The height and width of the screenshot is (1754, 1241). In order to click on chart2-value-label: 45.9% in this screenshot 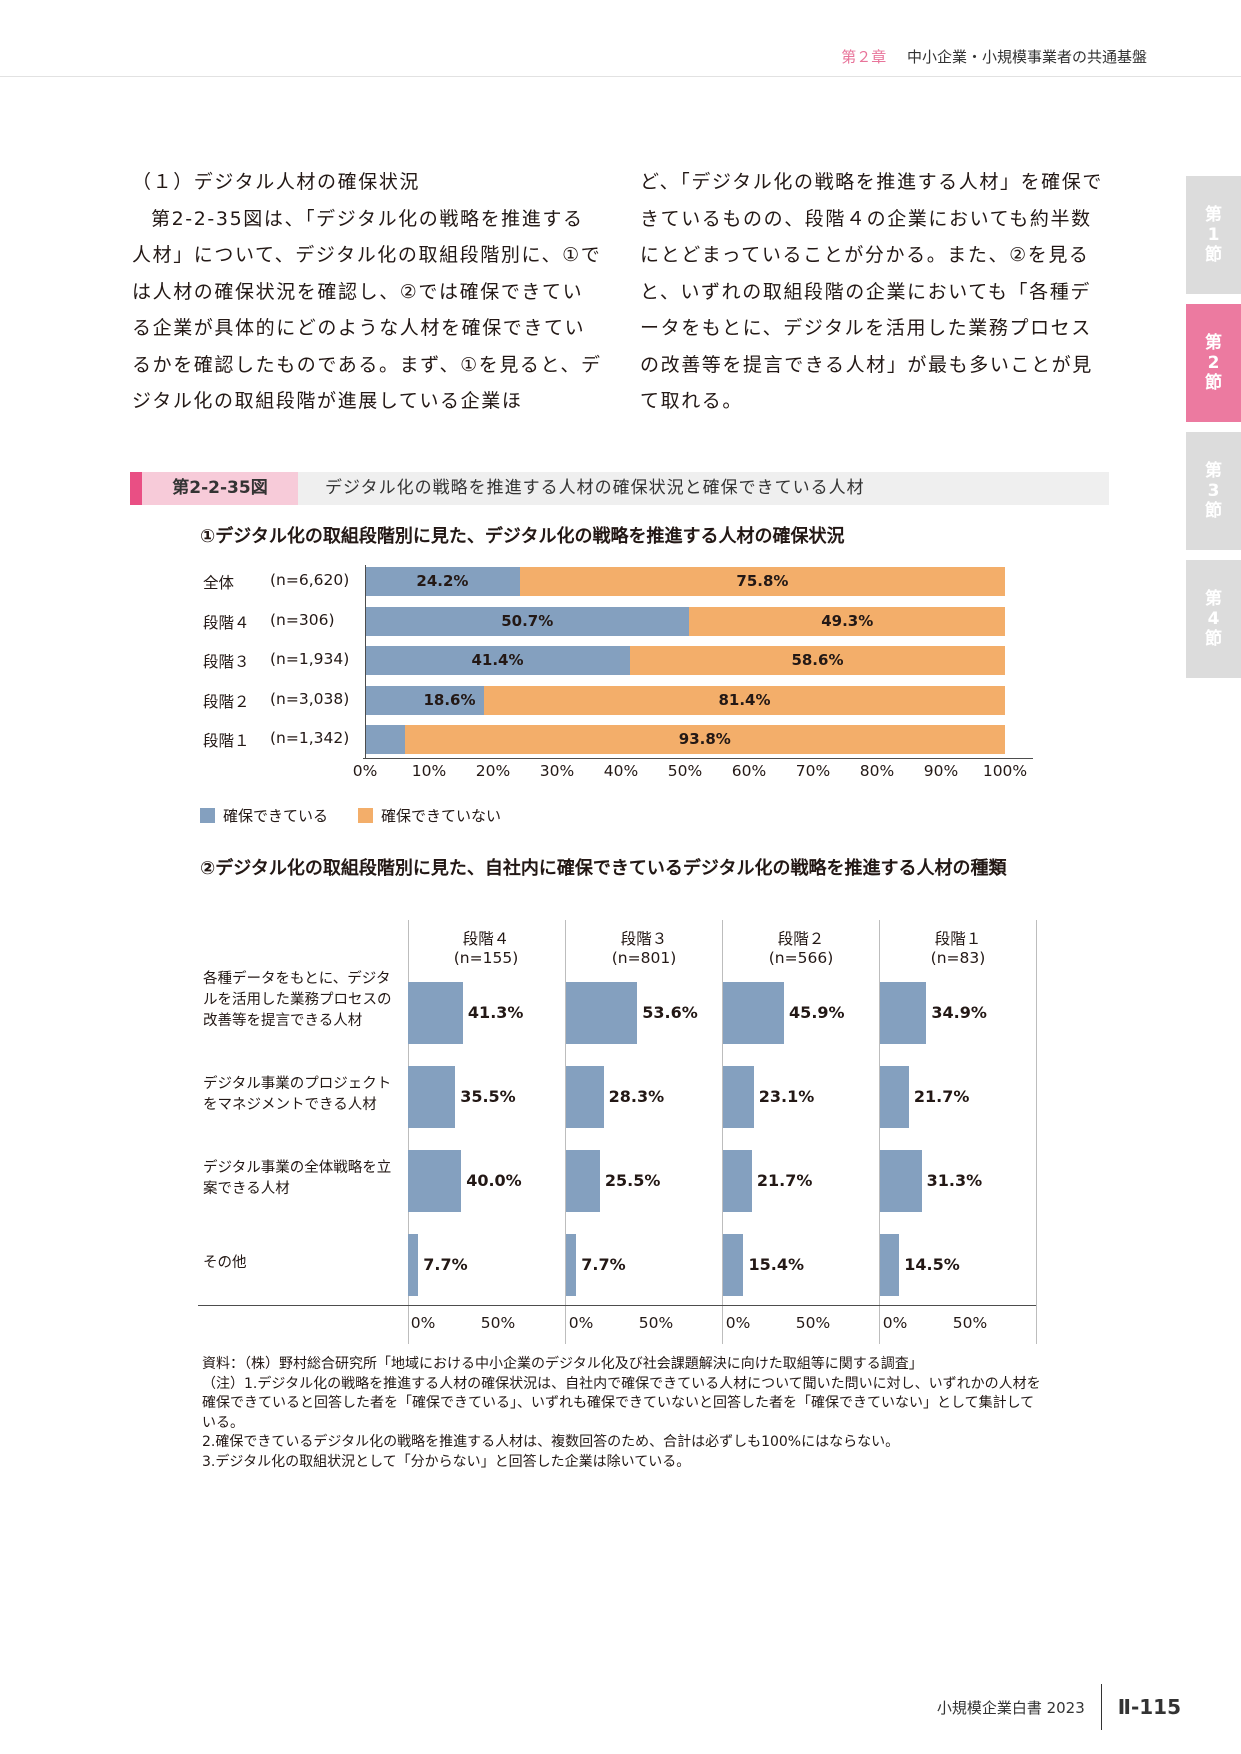, I will do `click(817, 1012)`.